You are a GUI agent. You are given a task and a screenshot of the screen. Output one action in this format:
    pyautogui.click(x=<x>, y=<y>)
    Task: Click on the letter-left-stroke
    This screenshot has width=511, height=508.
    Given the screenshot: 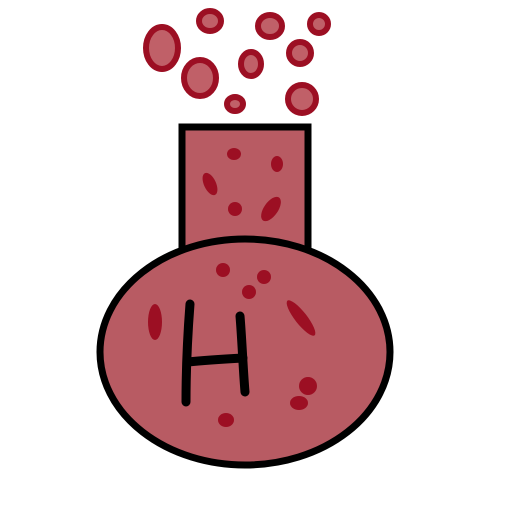 What is the action you would take?
    pyautogui.click(x=188, y=353)
    